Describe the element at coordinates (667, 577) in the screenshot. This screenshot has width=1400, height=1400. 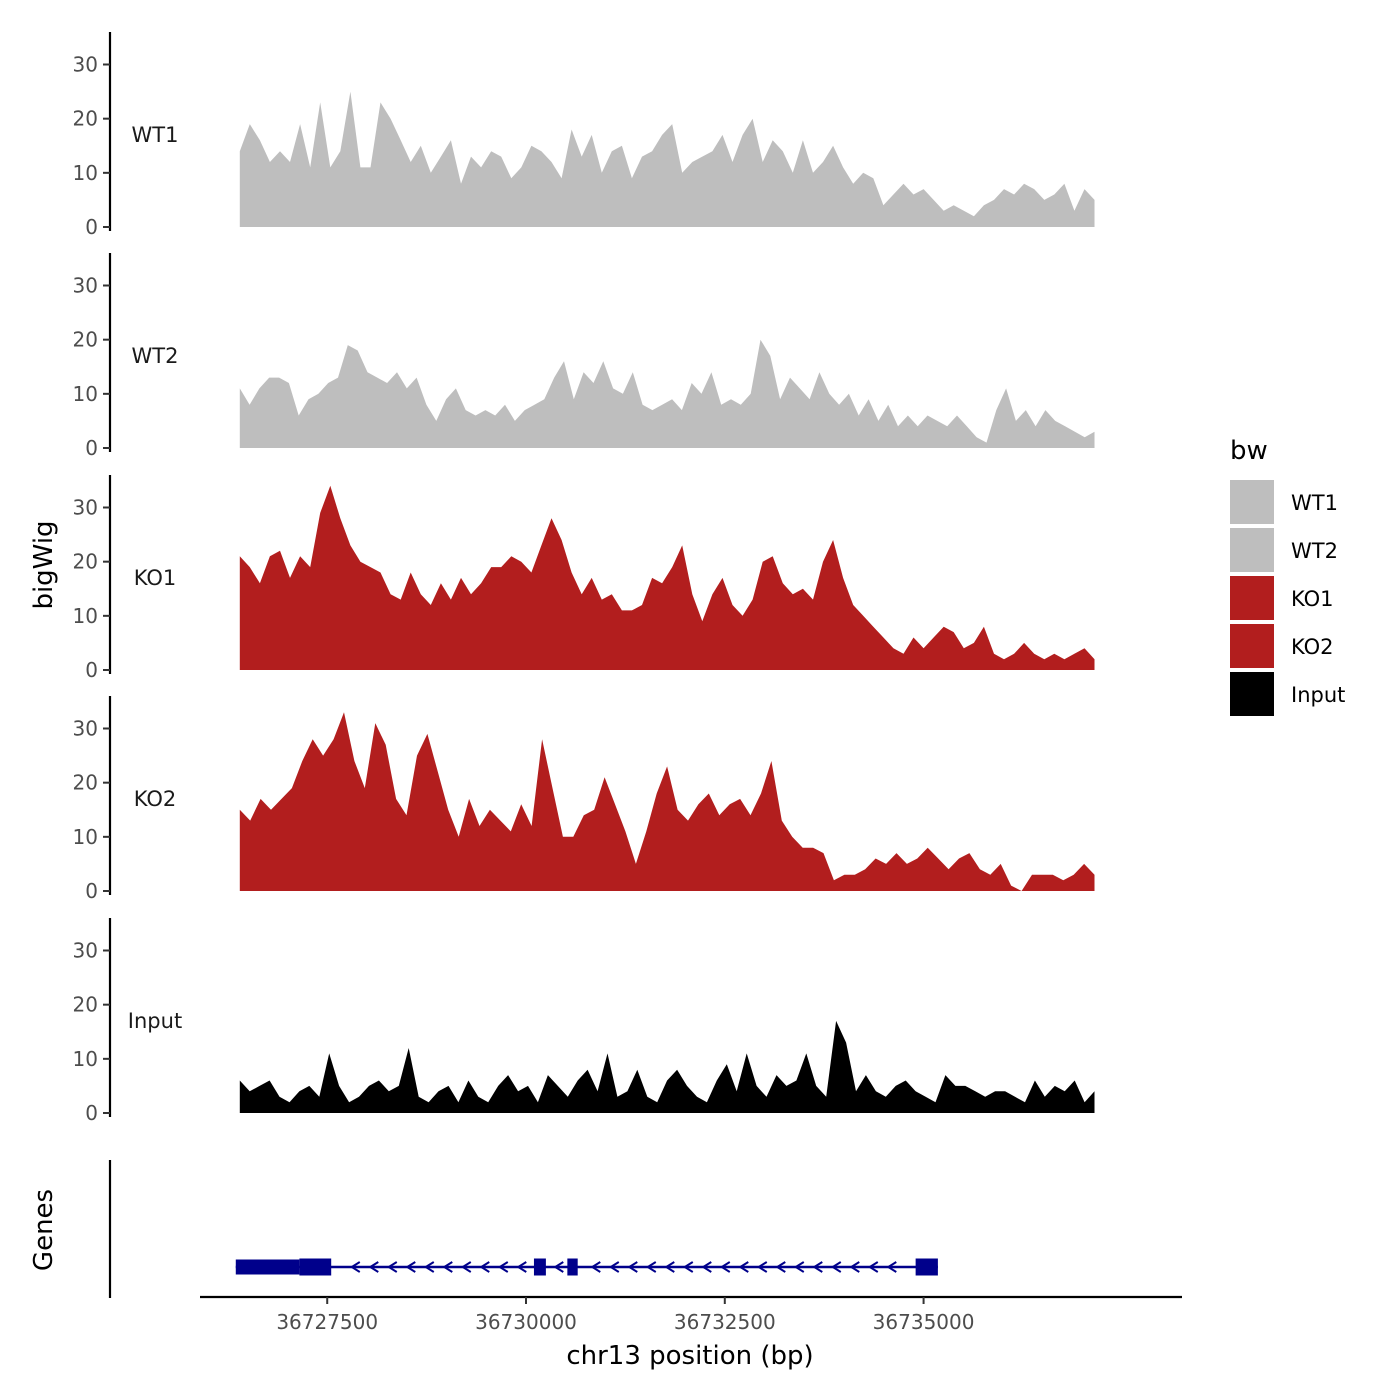
I see `coverage-area-ko1` at that location.